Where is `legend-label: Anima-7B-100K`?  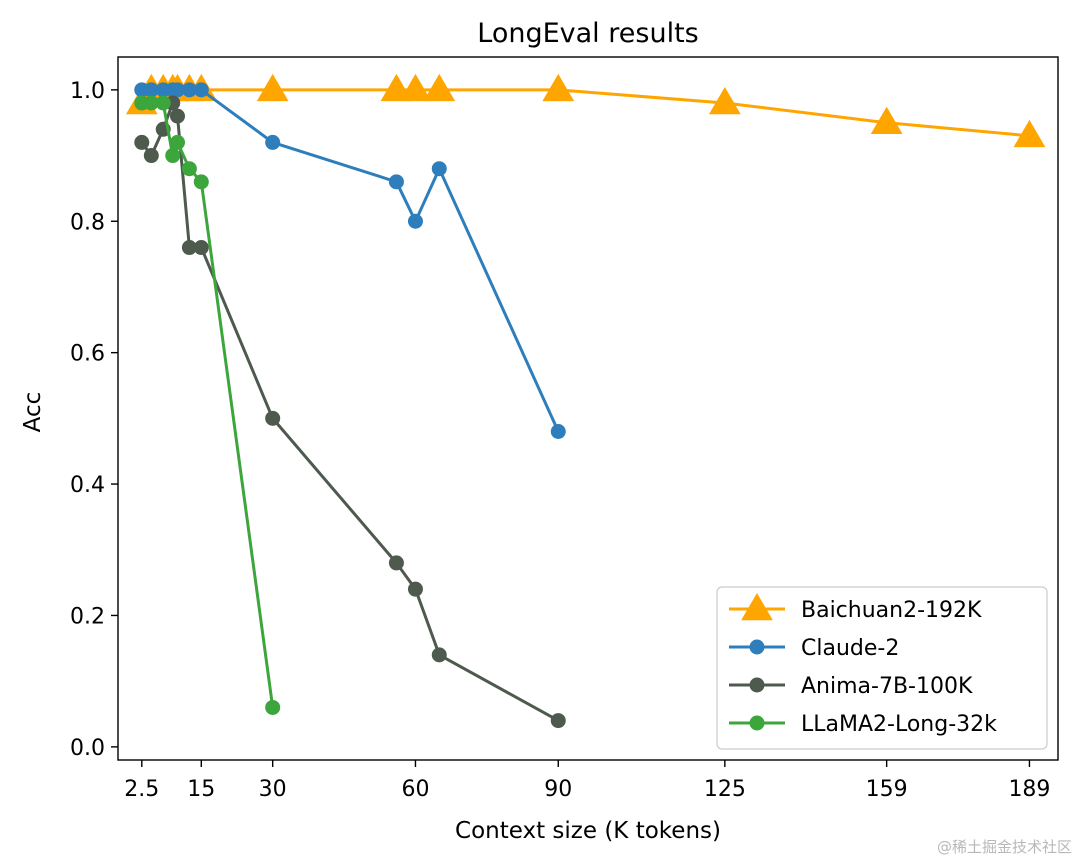 legend-label: Anima-7B-100K is located at coordinates (887, 686).